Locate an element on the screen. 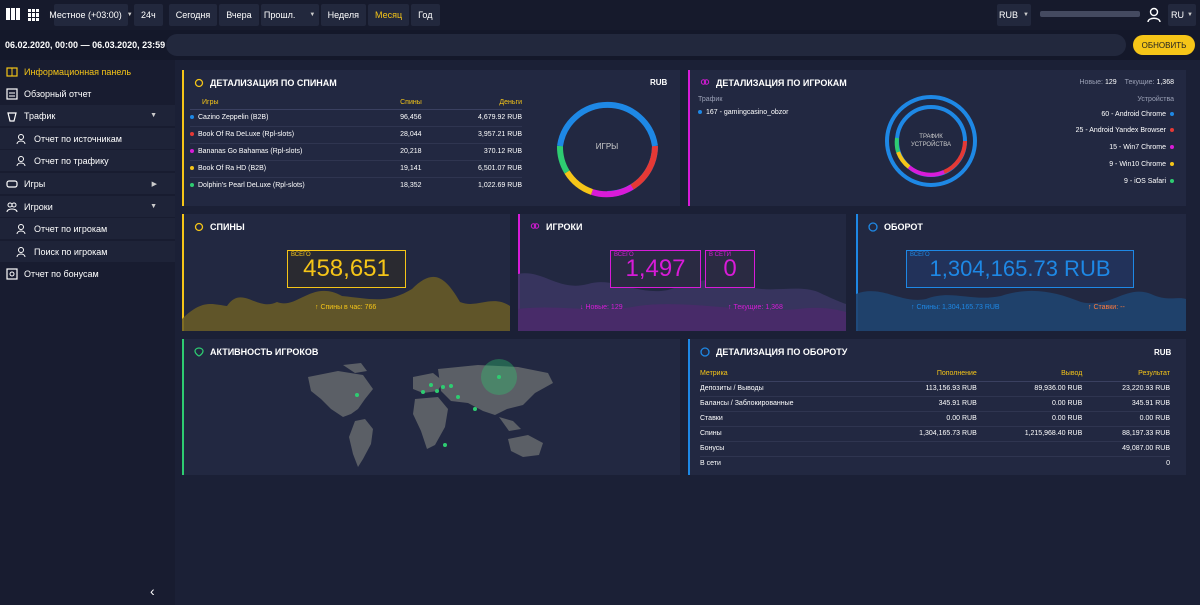  players-total-value: 1,497 is located at coordinates (655, 268).